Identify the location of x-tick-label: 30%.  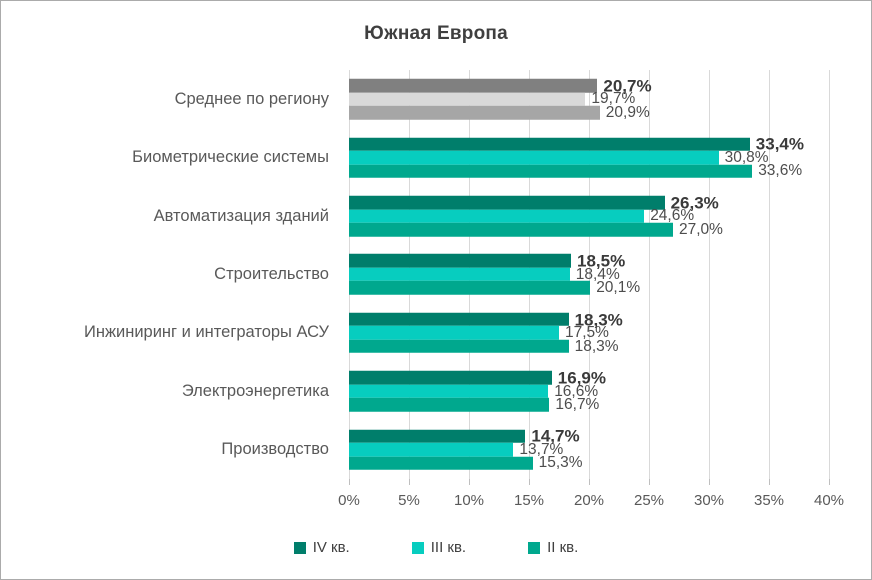
(709, 500).